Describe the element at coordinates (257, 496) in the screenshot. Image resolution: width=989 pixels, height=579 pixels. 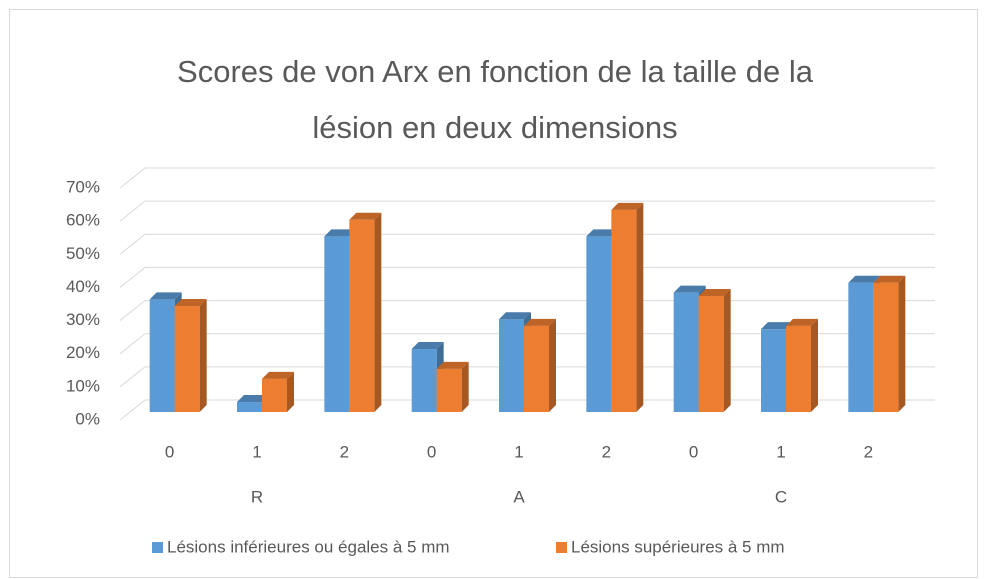
I see `group-label: R` at that location.